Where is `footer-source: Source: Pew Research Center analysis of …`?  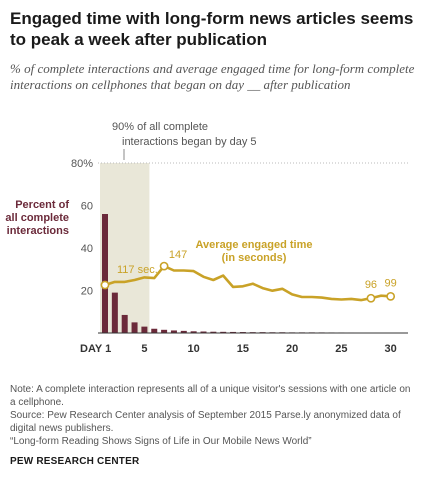
footer-source: Source: Pew Research Center analysis of … is located at coordinates (205, 422).